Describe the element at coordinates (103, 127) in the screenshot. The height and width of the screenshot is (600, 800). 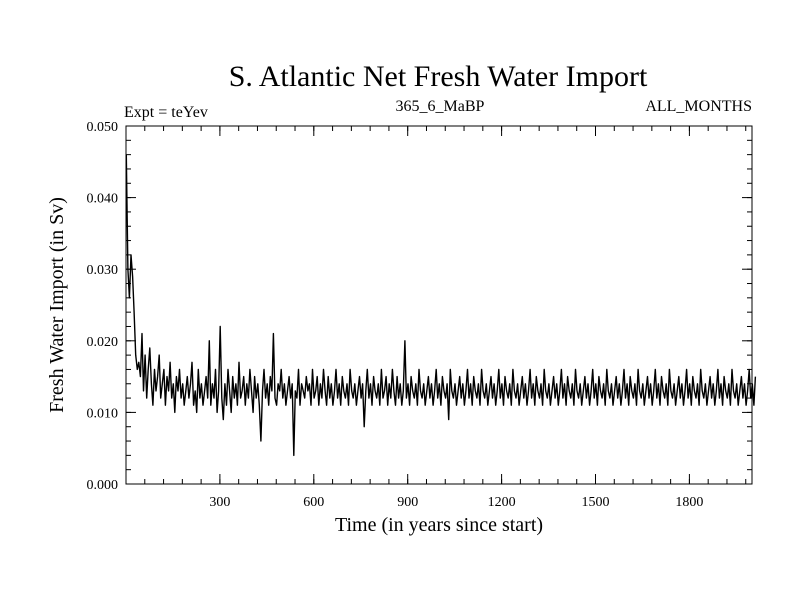
I see `y-tick-label: 0.050` at that location.